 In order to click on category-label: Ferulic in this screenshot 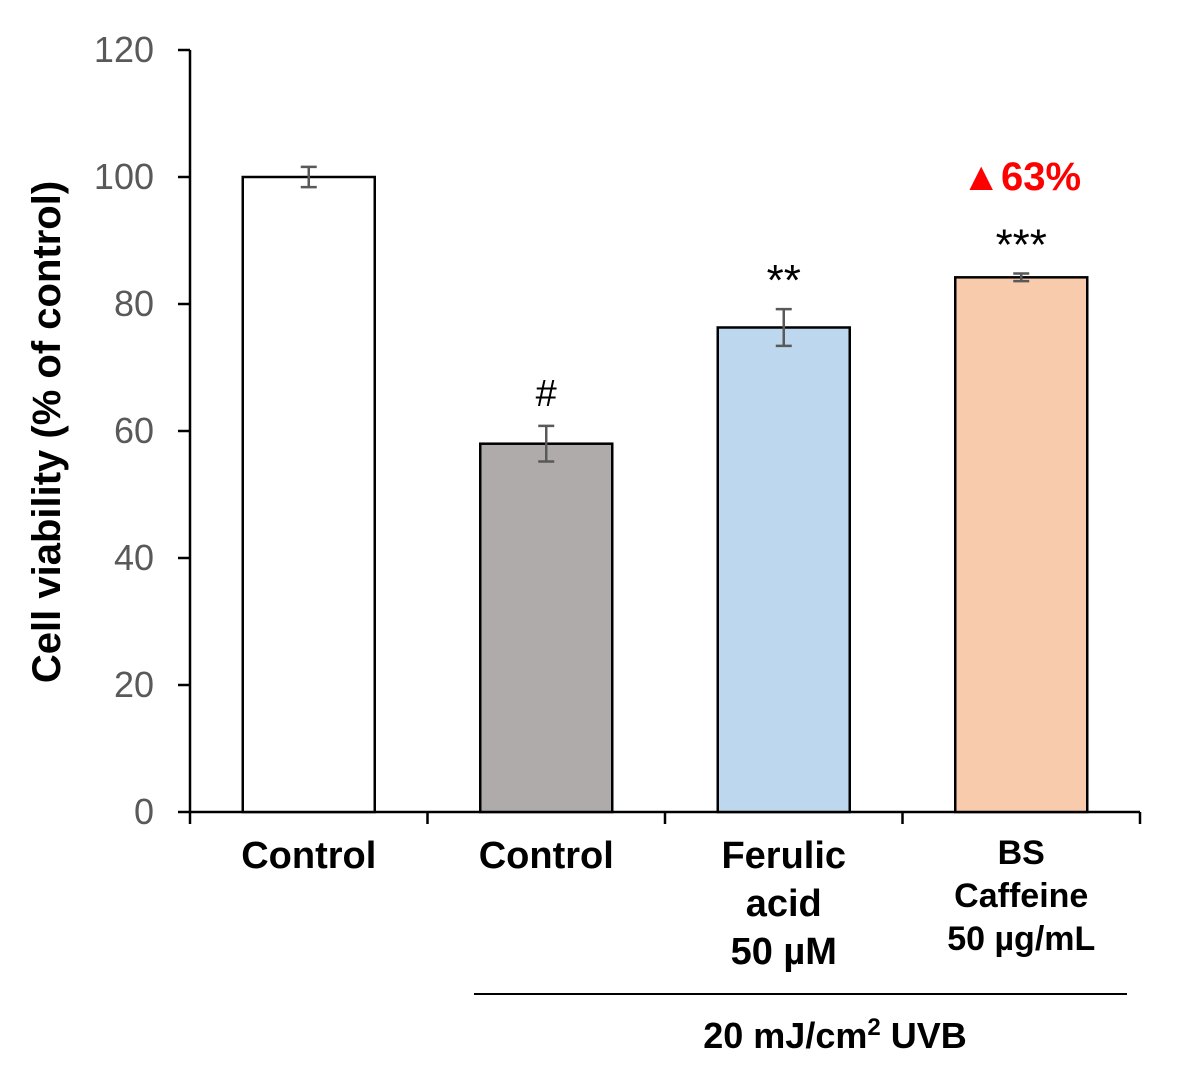, I will do `click(783, 856)`.